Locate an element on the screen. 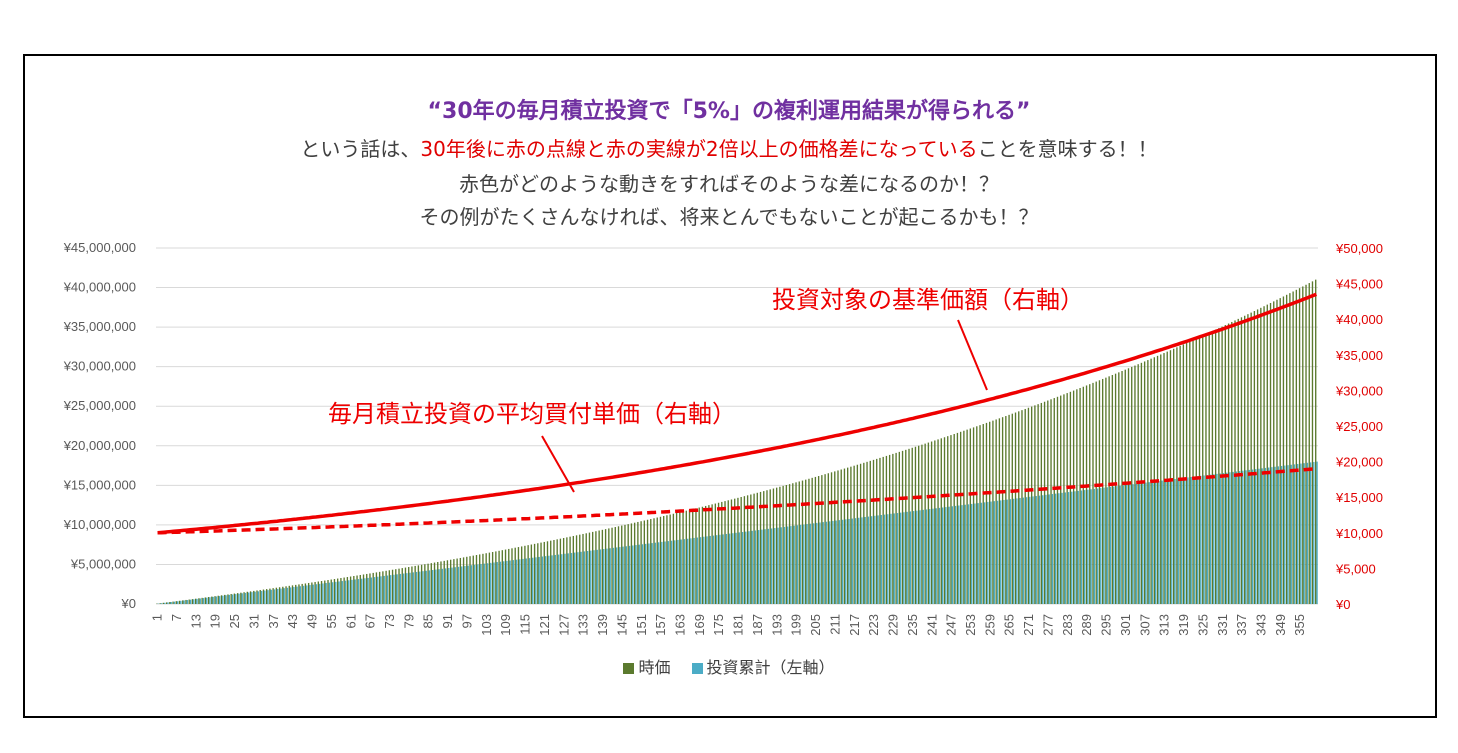 This screenshot has width=1458, height=753. x-tick-label: 223 is located at coordinates (873, 625).